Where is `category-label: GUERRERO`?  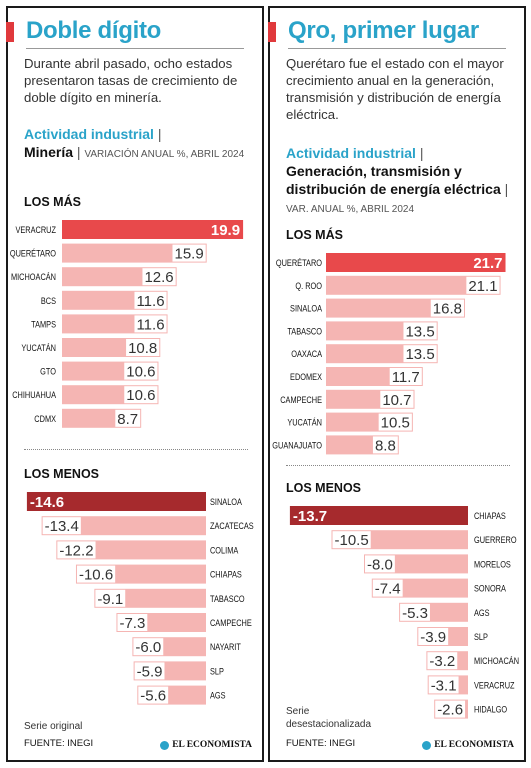 category-label: GUERRERO is located at coordinates (495, 541).